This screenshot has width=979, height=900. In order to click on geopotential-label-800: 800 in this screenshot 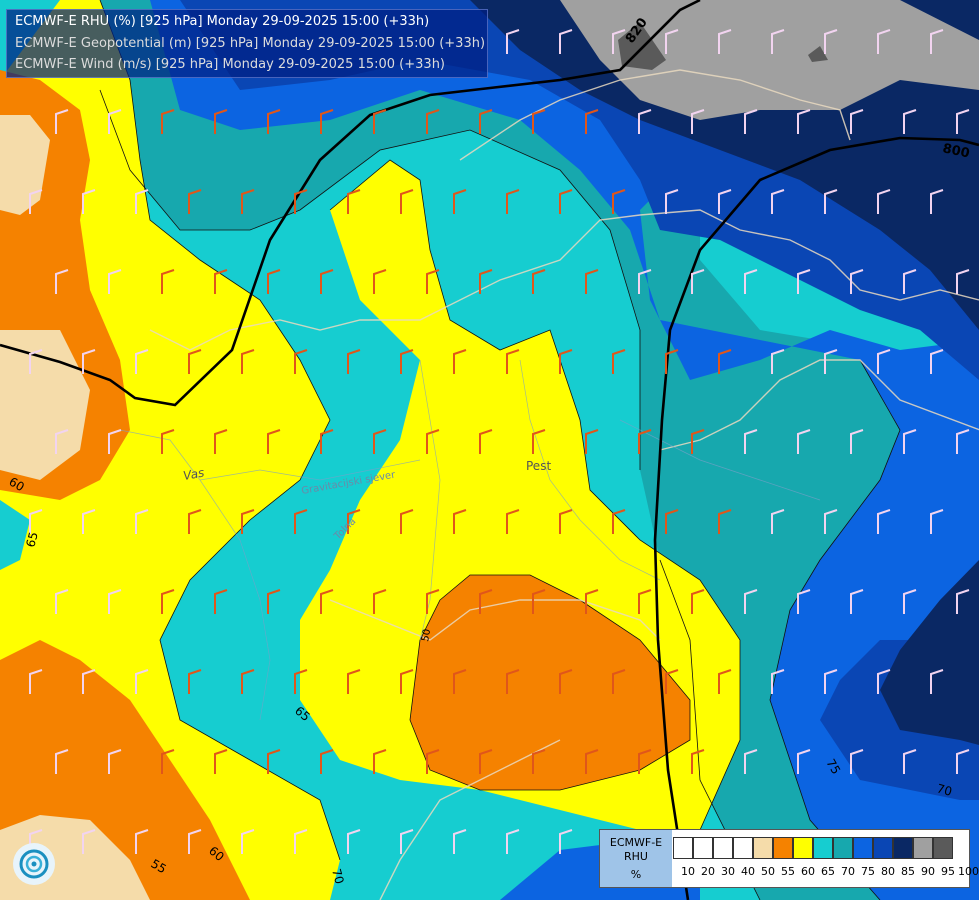, I will do `click(956, 151)`.